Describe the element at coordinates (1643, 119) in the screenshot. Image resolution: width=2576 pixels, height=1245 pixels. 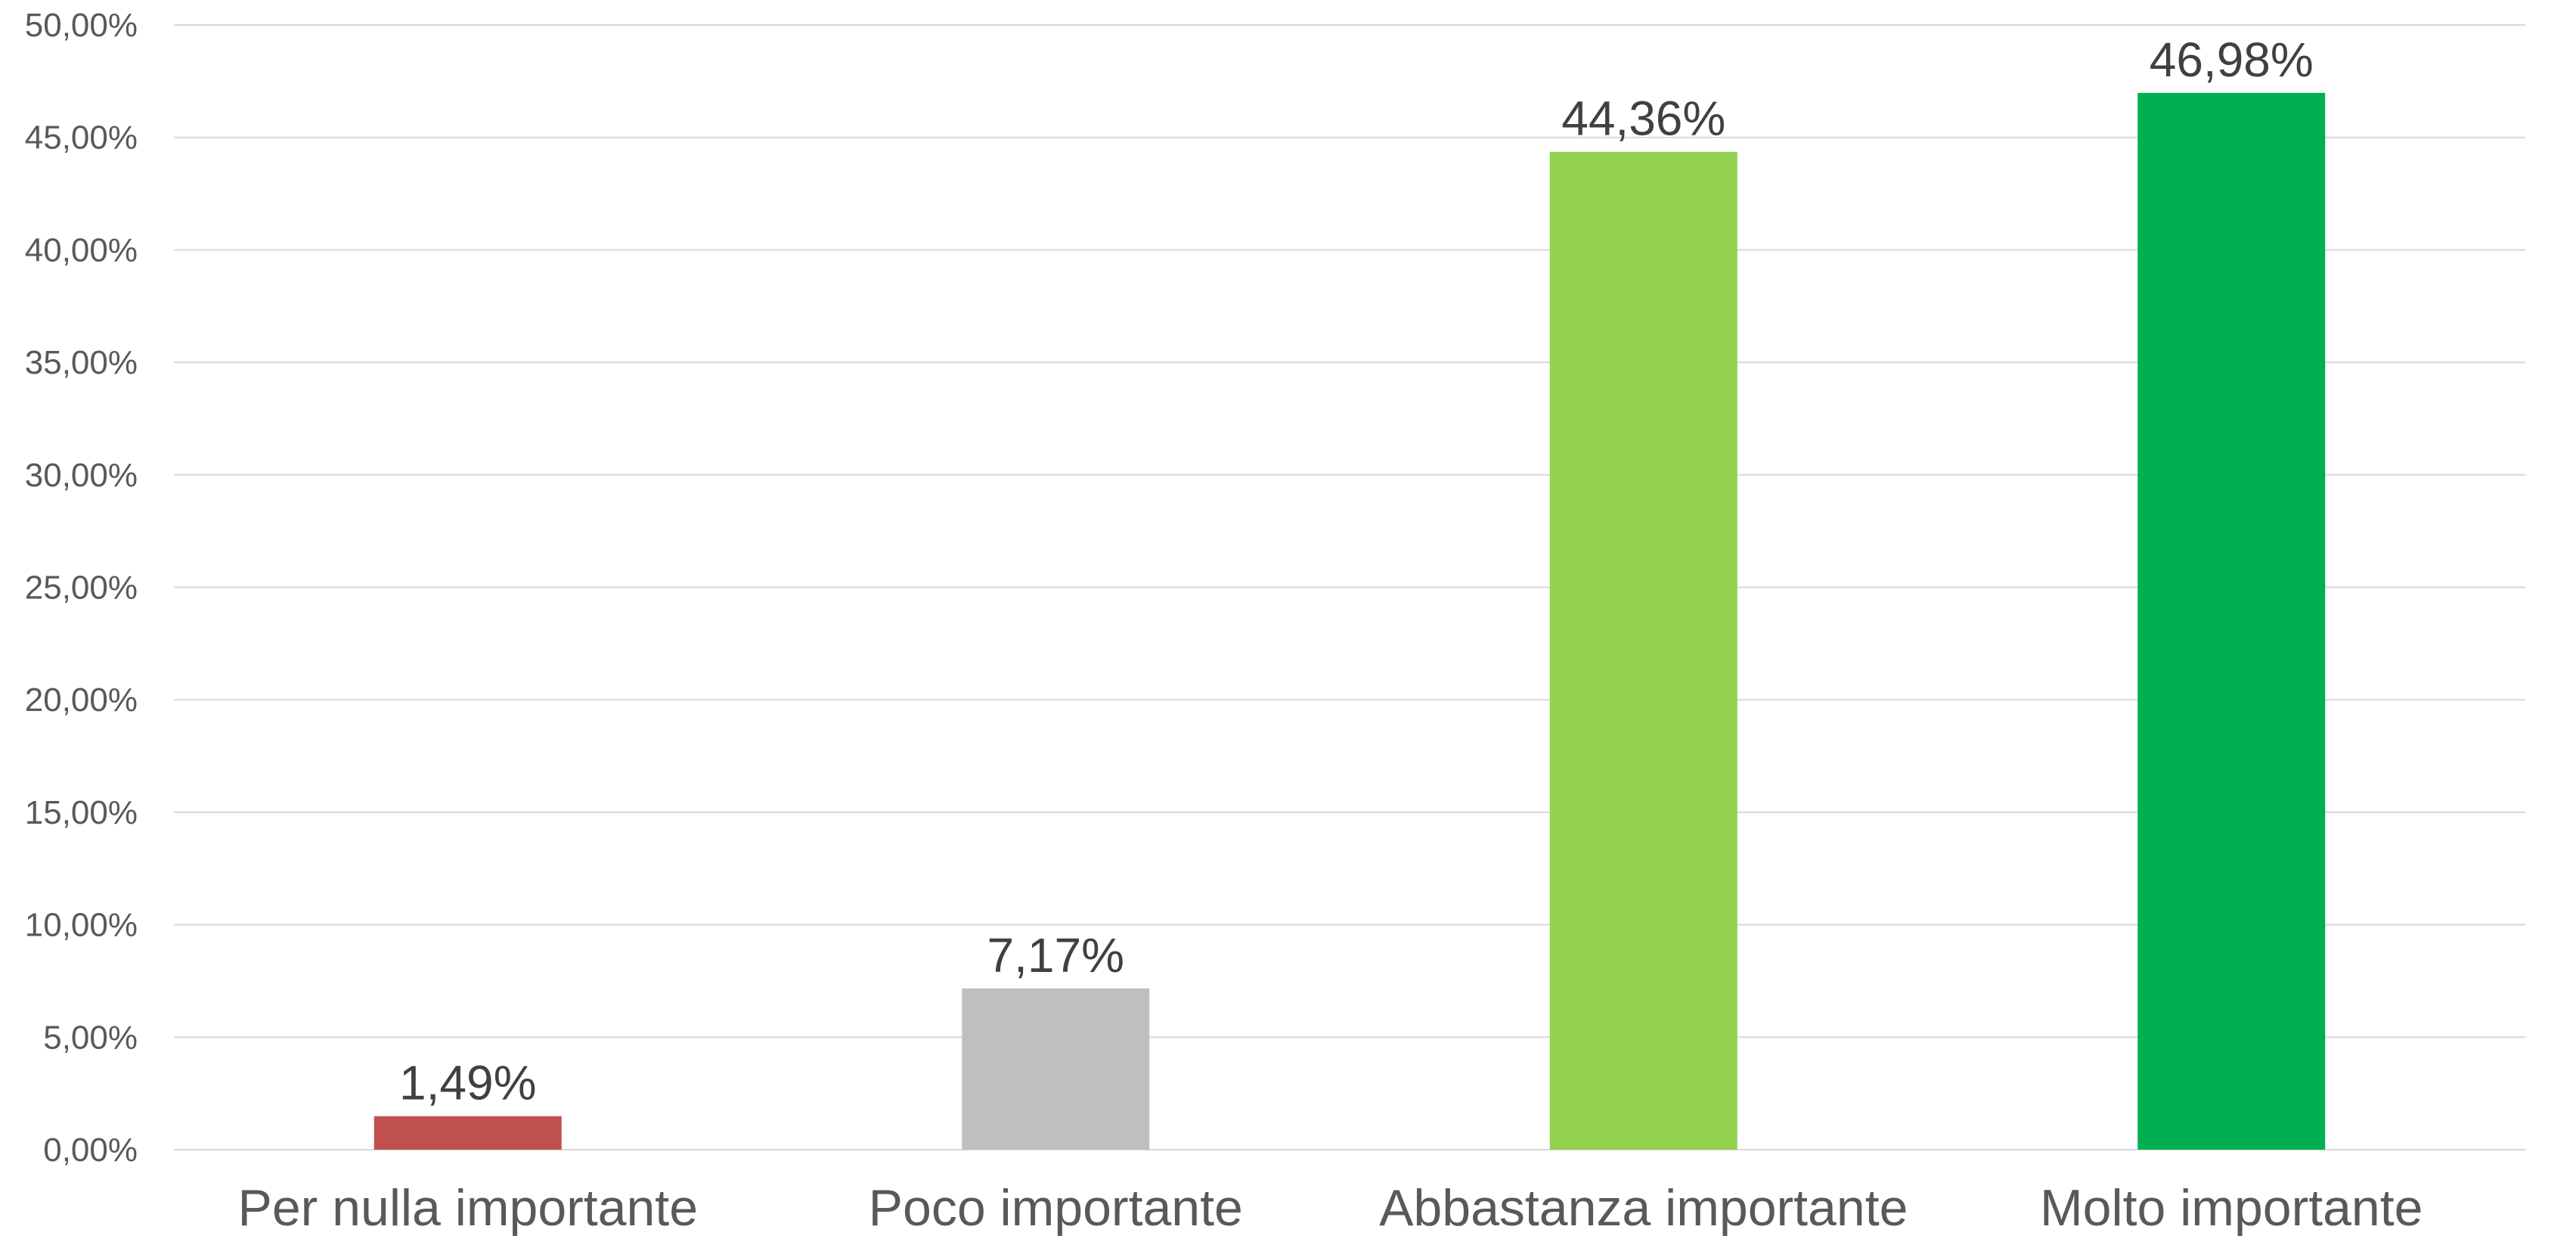
I see `bar-value-label: 44,36%` at that location.